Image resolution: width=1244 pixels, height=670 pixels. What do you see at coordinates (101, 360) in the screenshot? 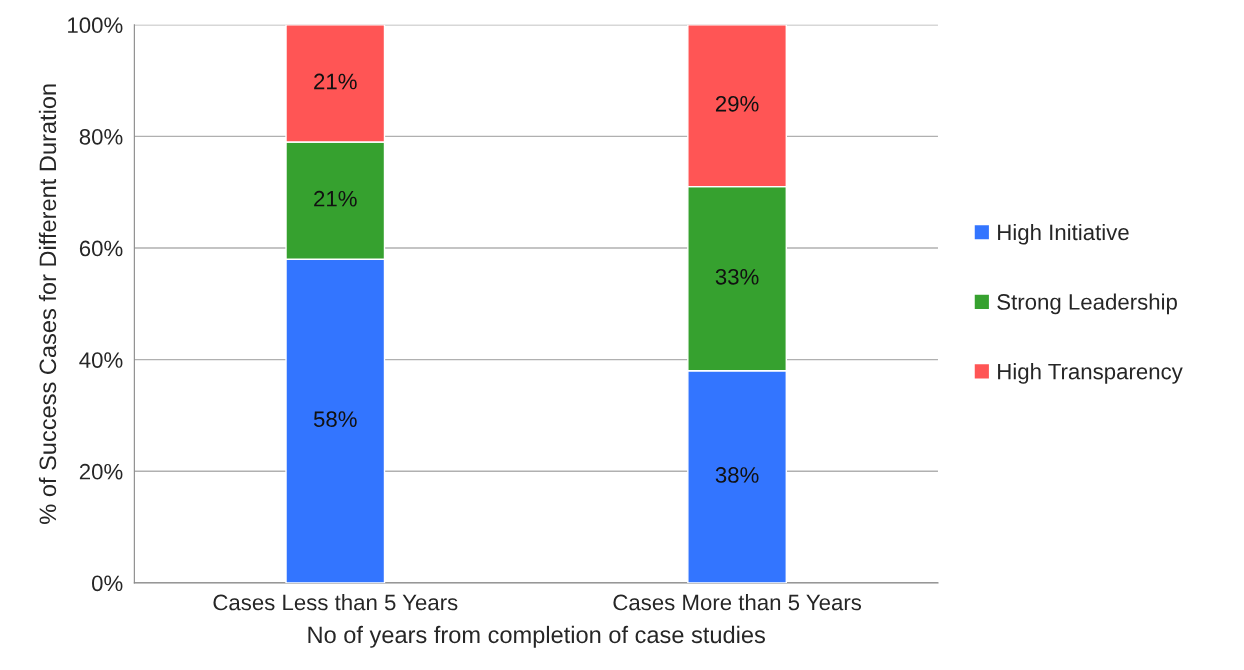
I see `y-tick-label: 40%` at bounding box center [101, 360].